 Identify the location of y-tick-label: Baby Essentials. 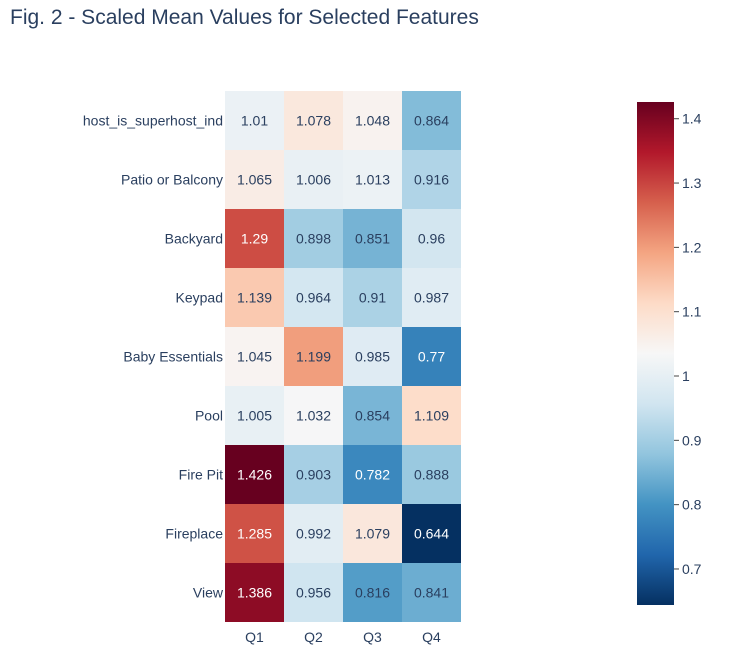
(173, 357).